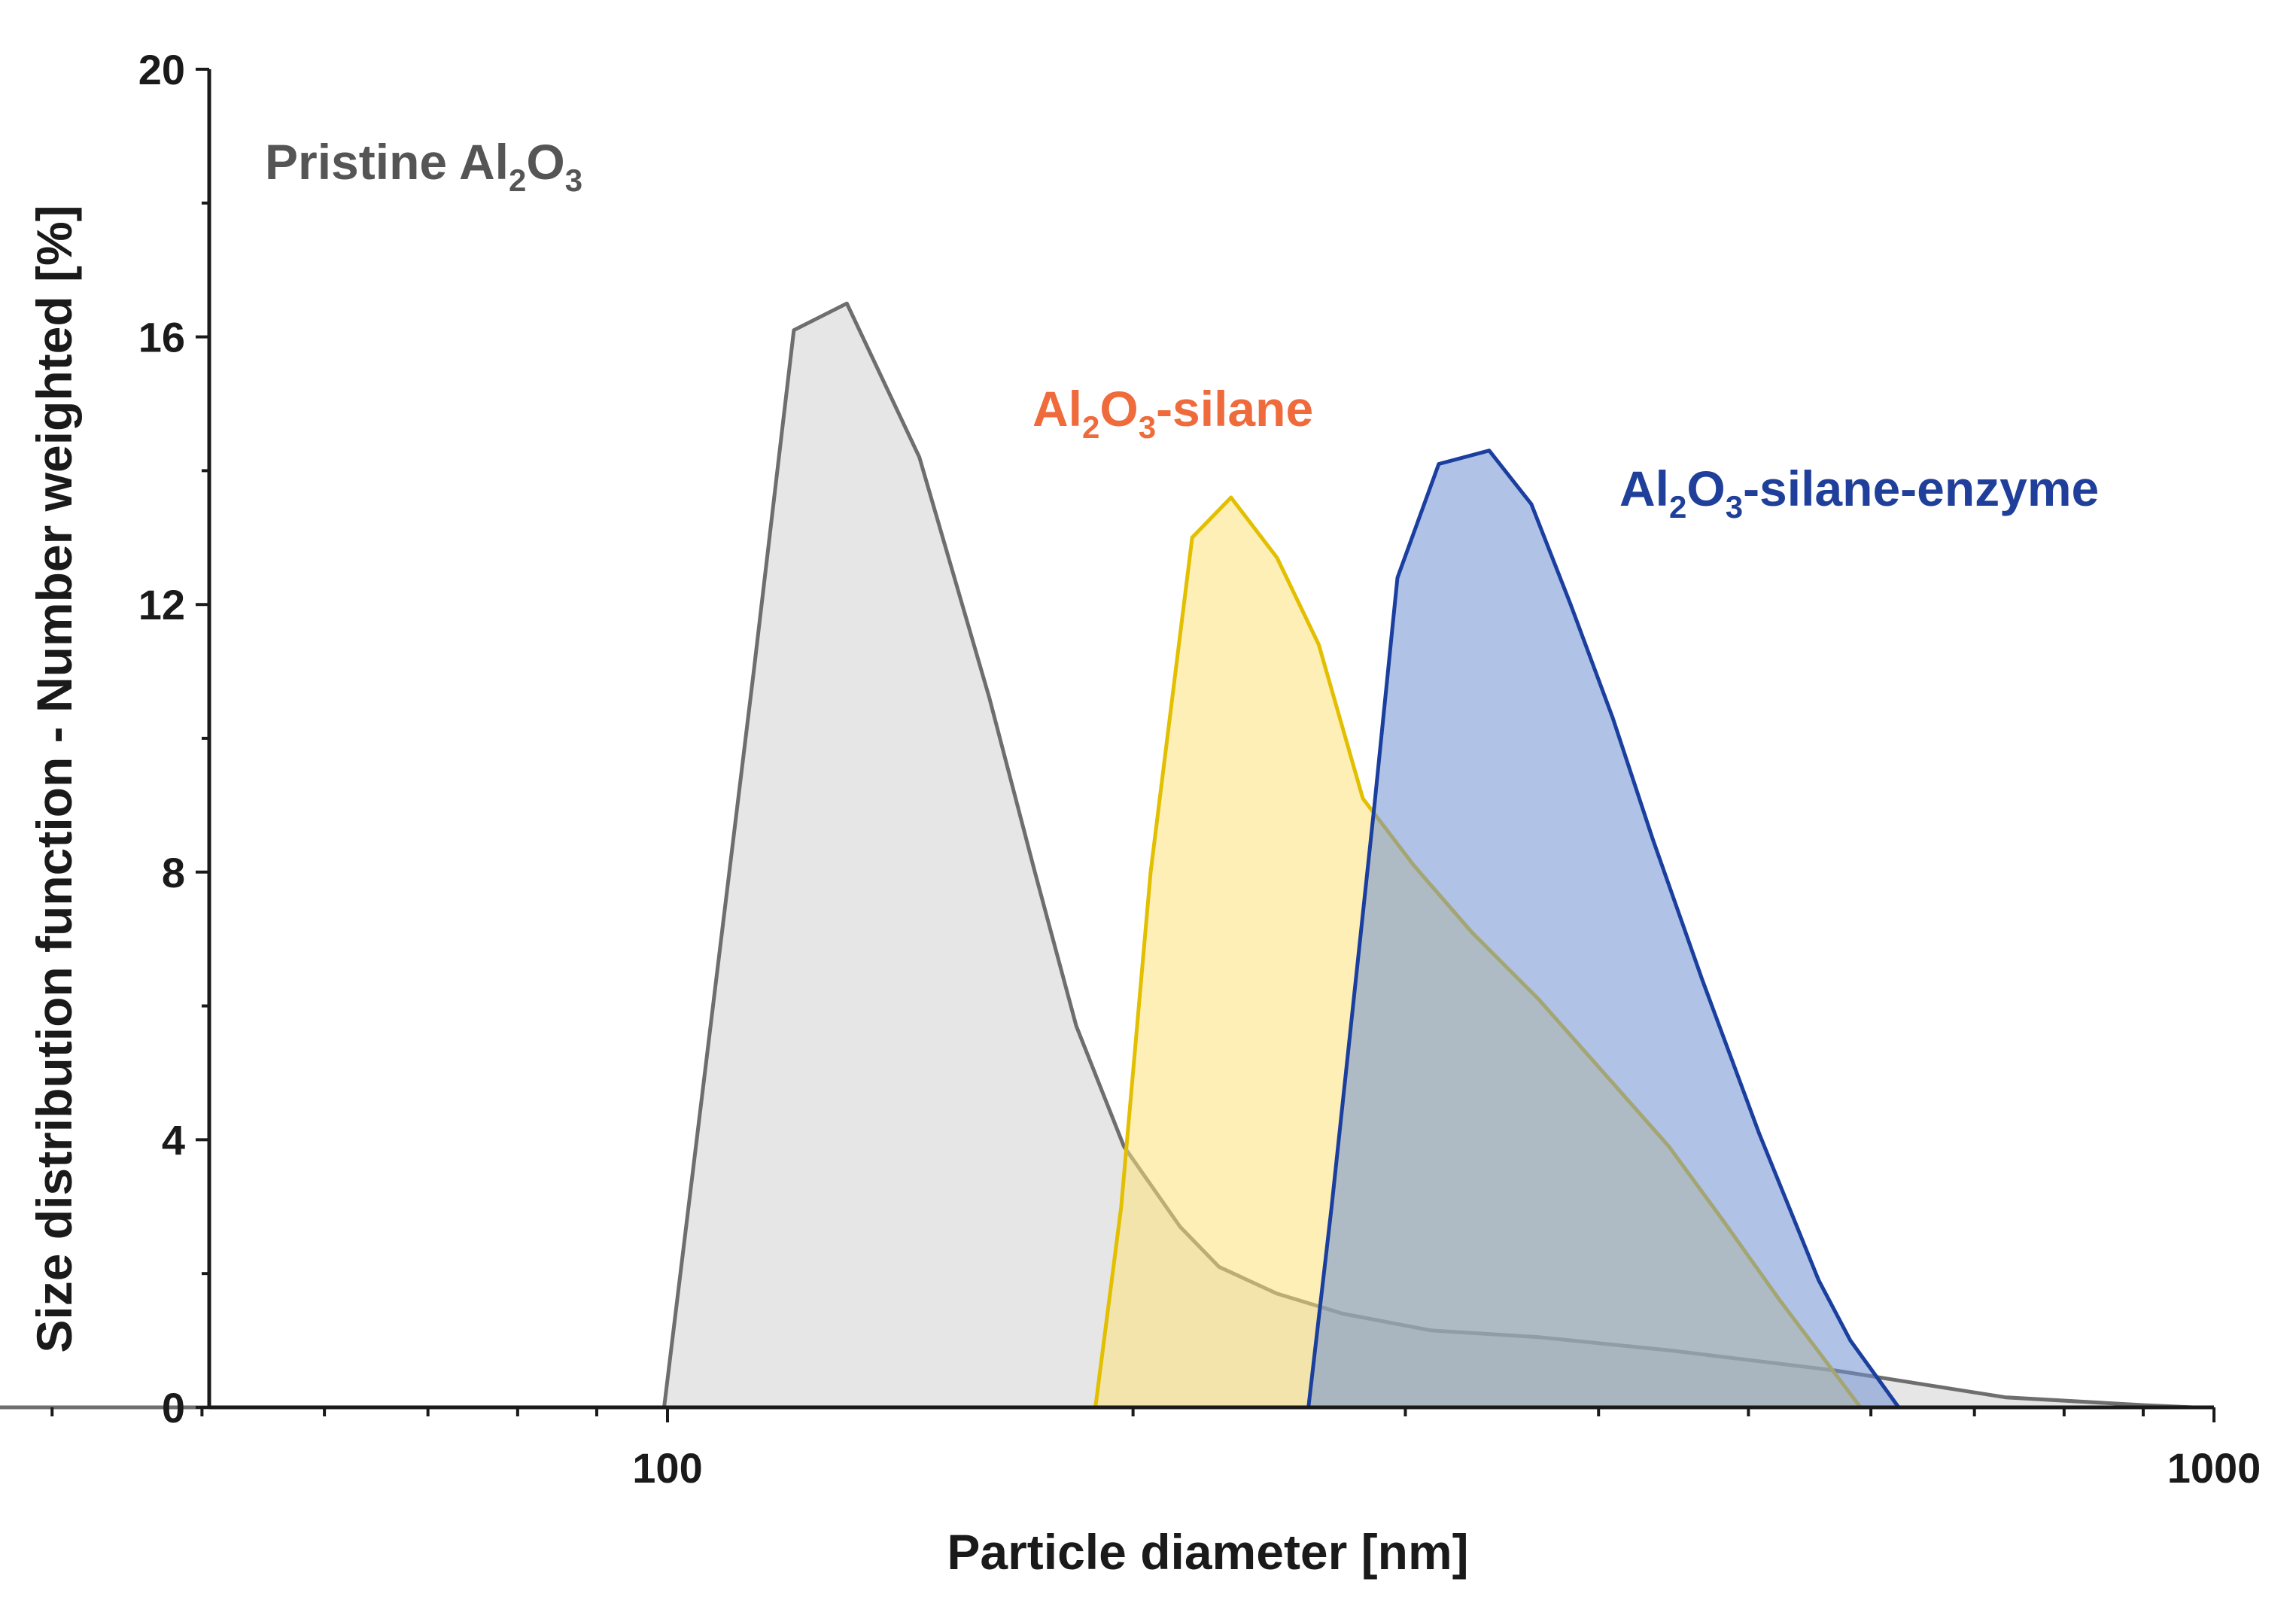  What do you see at coordinates (1207, 1552) in the screenshot?
I see `x-axis-label: Particle diameter [nm]` at bounding box center [1207, 1552].